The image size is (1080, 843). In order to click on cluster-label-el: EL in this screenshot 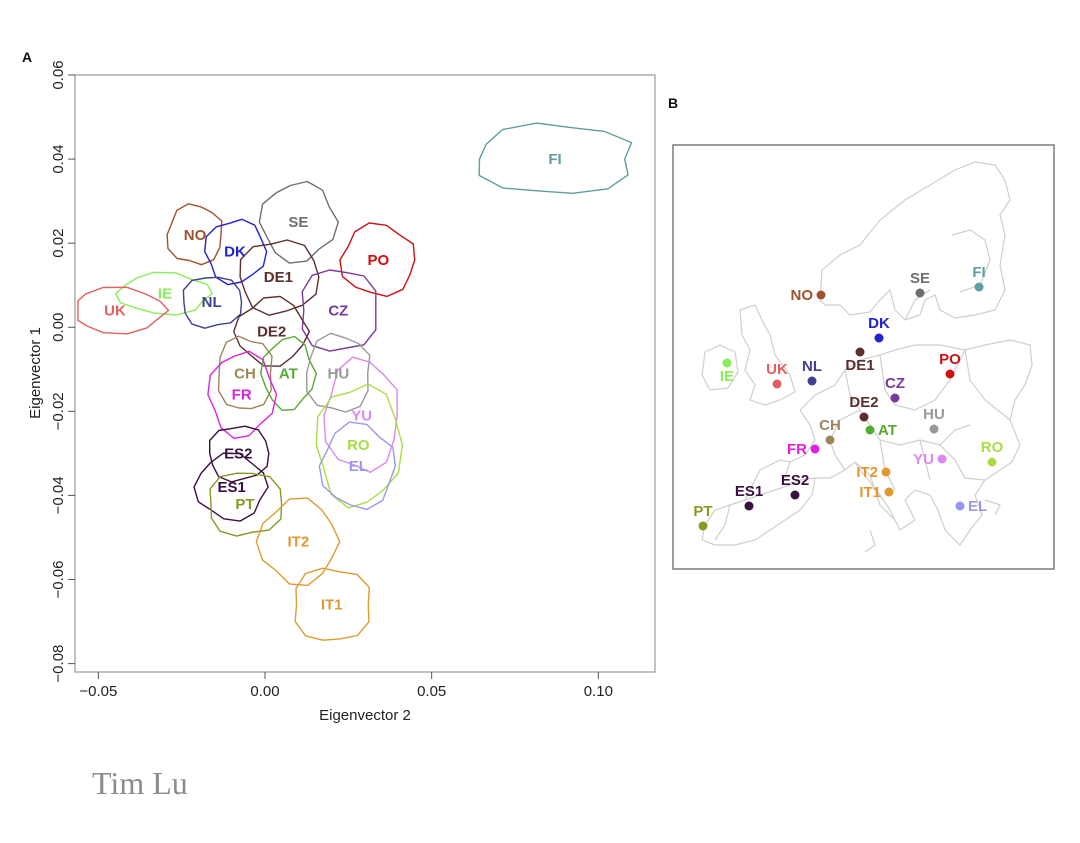, I will do `click(358, 466)`.